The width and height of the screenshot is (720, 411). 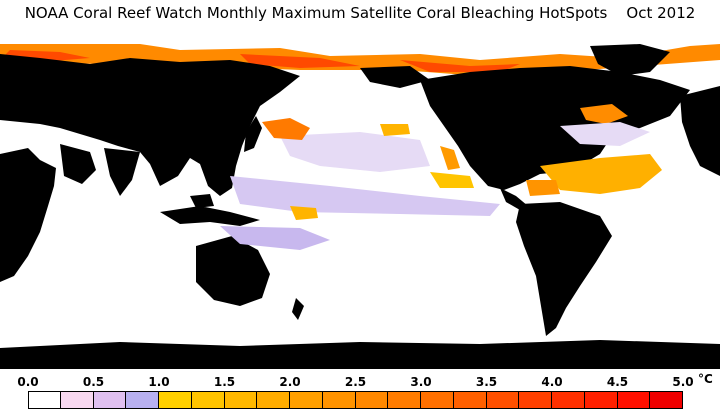 What do you see at coordinates (705, 379) in the screenshot?
I see `colorbar-unit: °C` at bounding box center [705, 379].